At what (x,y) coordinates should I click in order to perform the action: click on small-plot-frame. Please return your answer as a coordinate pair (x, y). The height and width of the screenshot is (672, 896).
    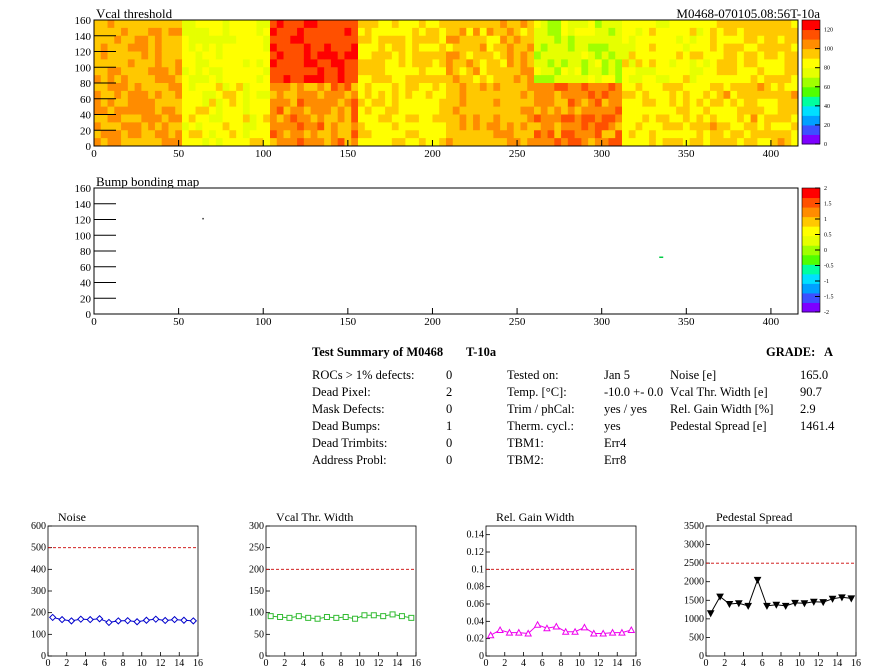
    Looking at the image, I should click on (561, 591).